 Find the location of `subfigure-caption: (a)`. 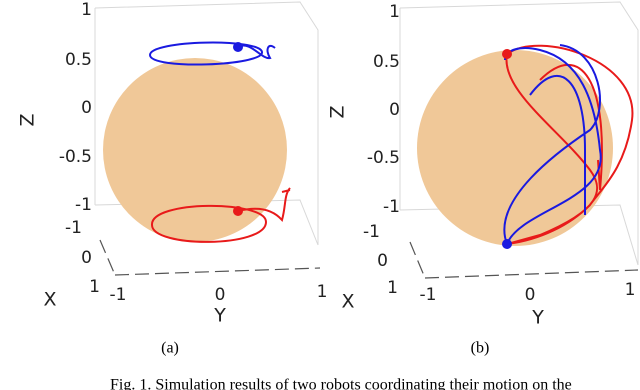

subfigure-caption: (a) is located at coordinates (170, 348).